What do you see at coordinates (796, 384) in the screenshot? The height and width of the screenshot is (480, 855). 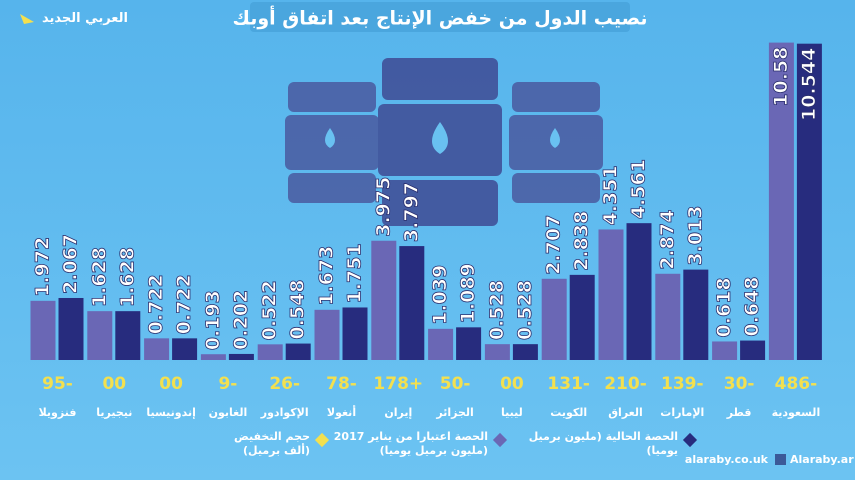 I see `reduction-label: 486-` at bounding box center [796, 384].